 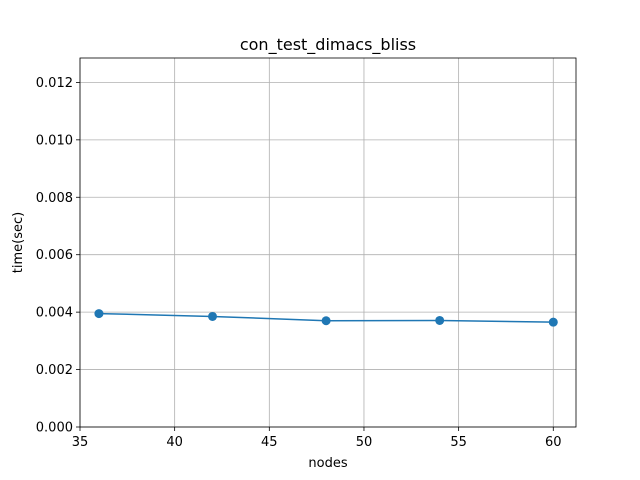 I want to click on y-tick-label: 0.000, so click(x=54, y=428).